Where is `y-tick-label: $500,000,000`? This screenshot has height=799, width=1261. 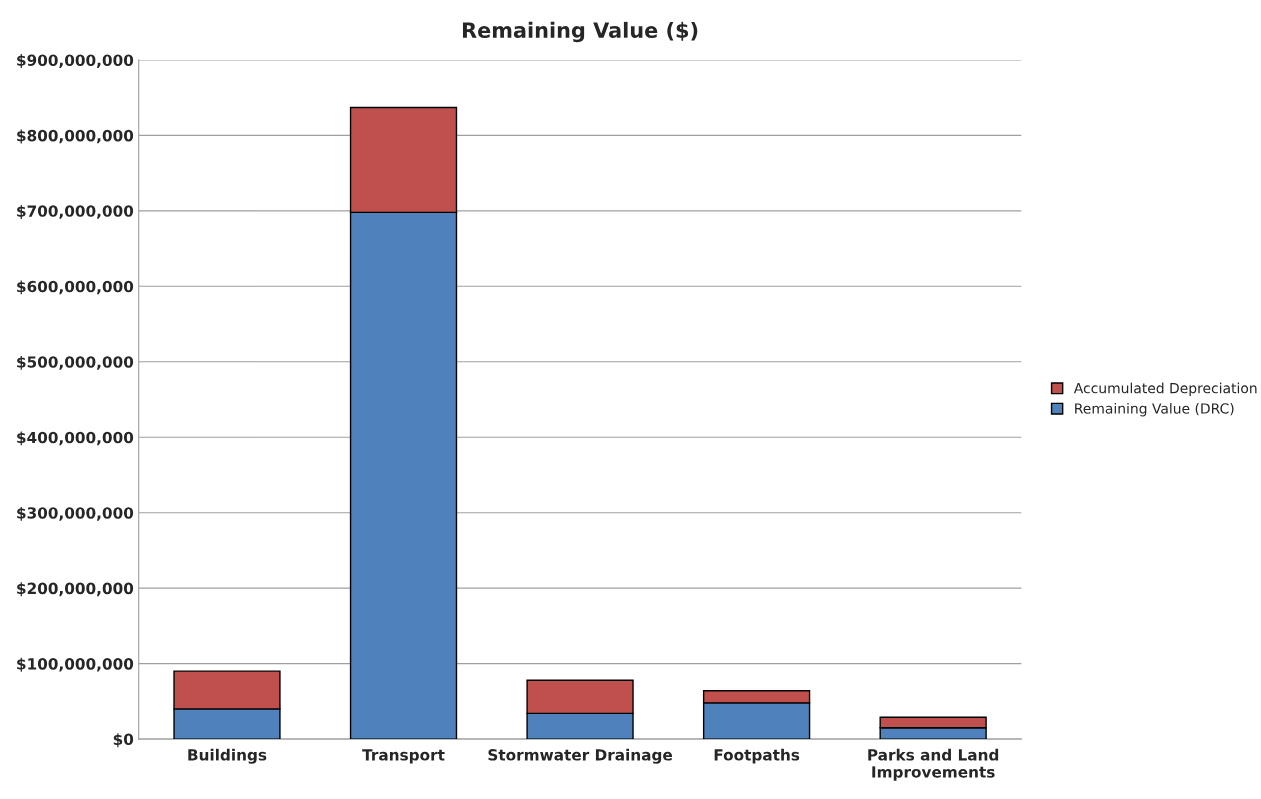
y-tick-label: $500,000,000 is located at coordinates (75, 362).